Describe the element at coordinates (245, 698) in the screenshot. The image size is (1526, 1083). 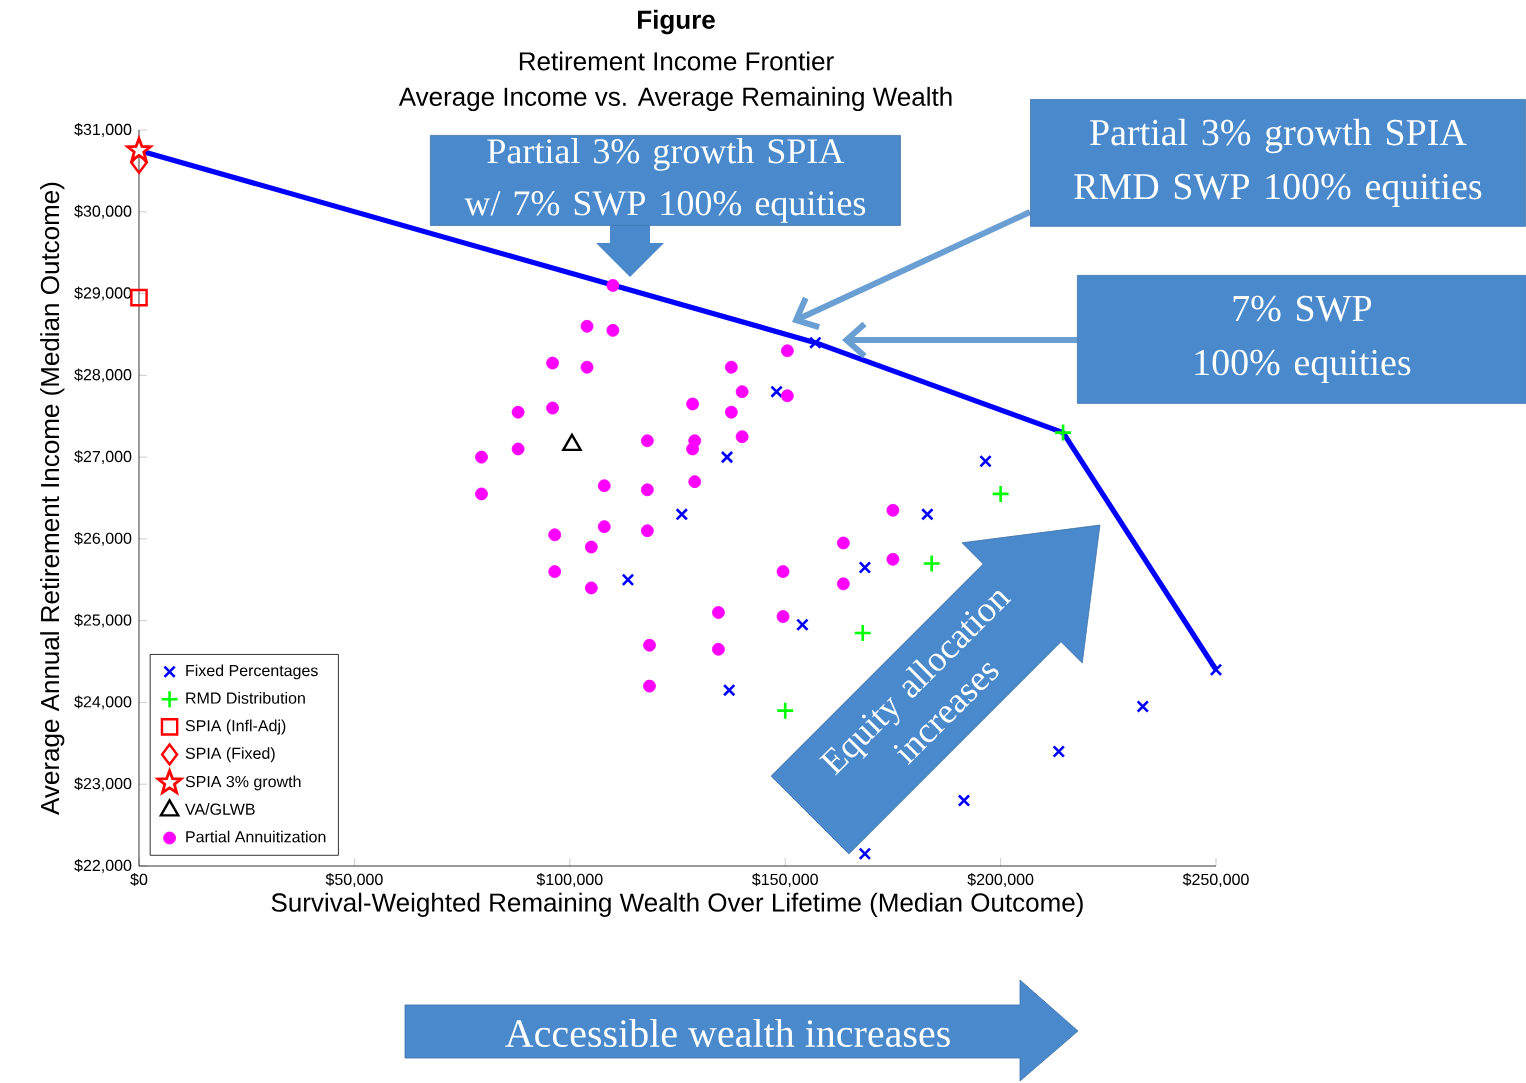
I see `legend-label: RMD Distribution` at that location.